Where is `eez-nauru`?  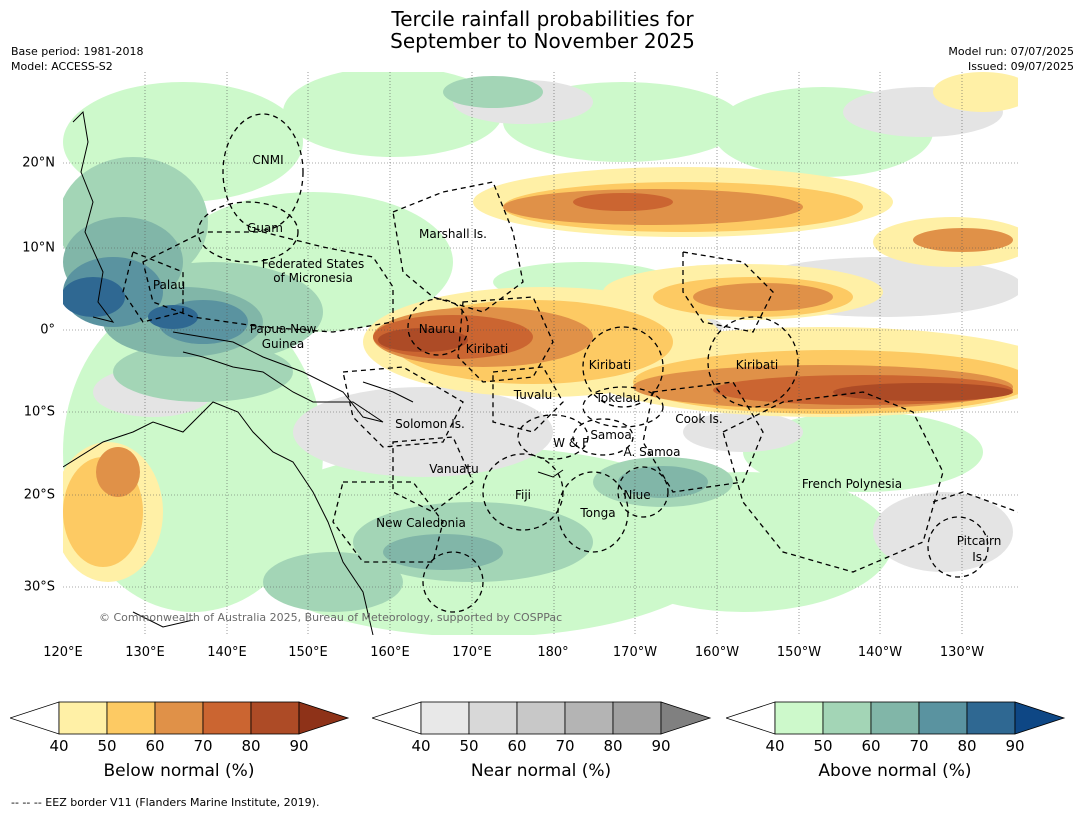 eez-nauru is located at coordinates (438, 327).